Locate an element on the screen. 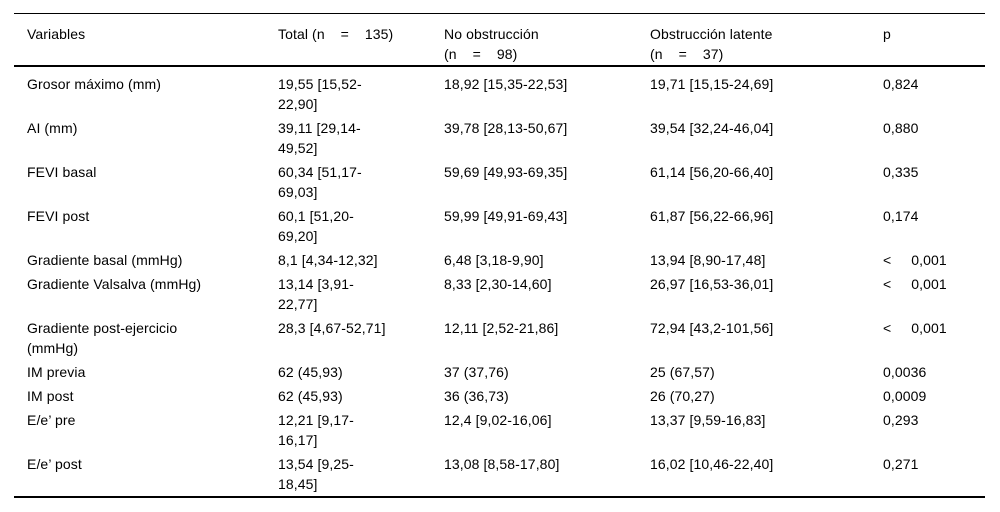 This screenshot has height=512, width=1000. cell-total-value: 13,14 [3,91- 22,77] is located at coordinates (316, 294).